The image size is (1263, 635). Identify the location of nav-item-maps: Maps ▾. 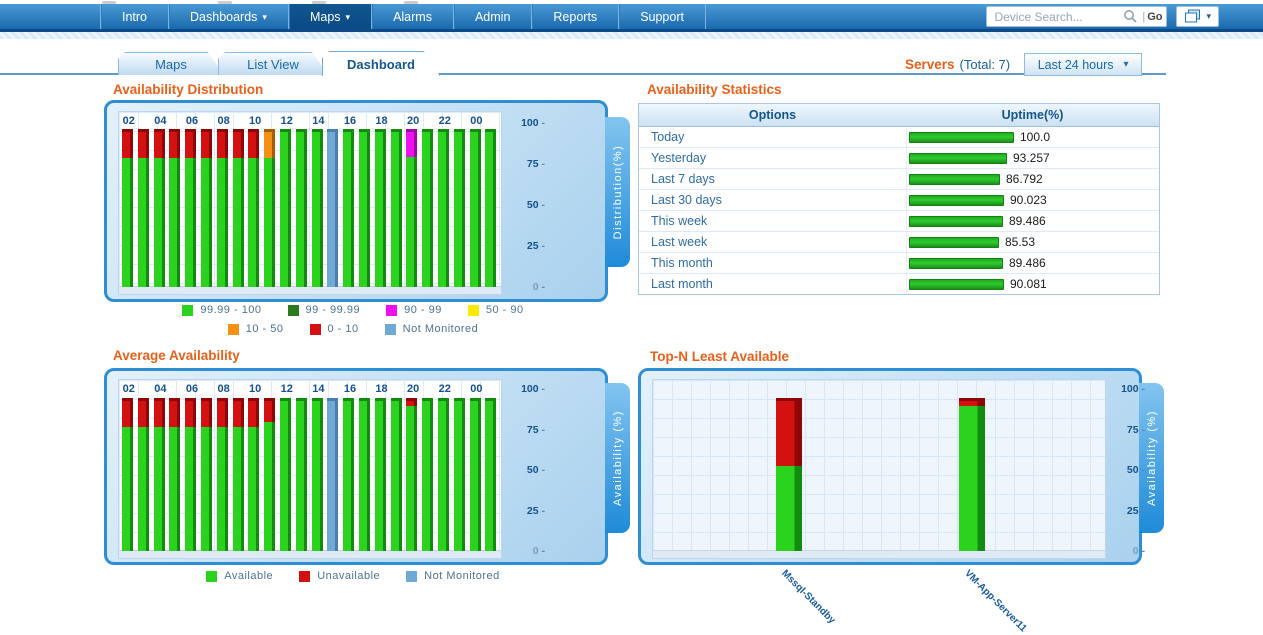
(330, 16).